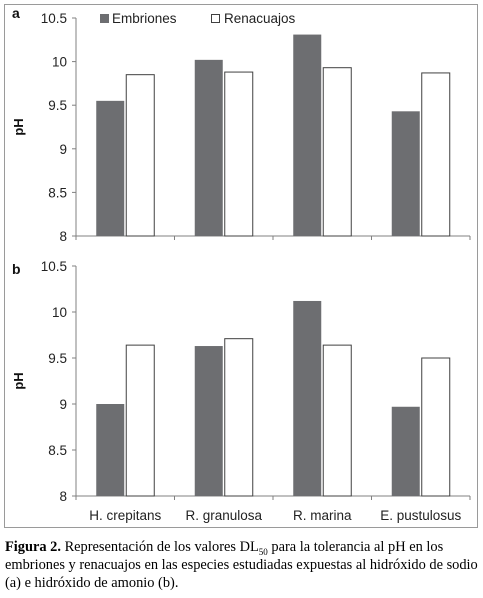 Image resolution: width=483 pixels, height=598 pixels. Describe the element at coordinates (198, 18) in the screenshot. I see `legend: Embriones Renacuajos` at that location.